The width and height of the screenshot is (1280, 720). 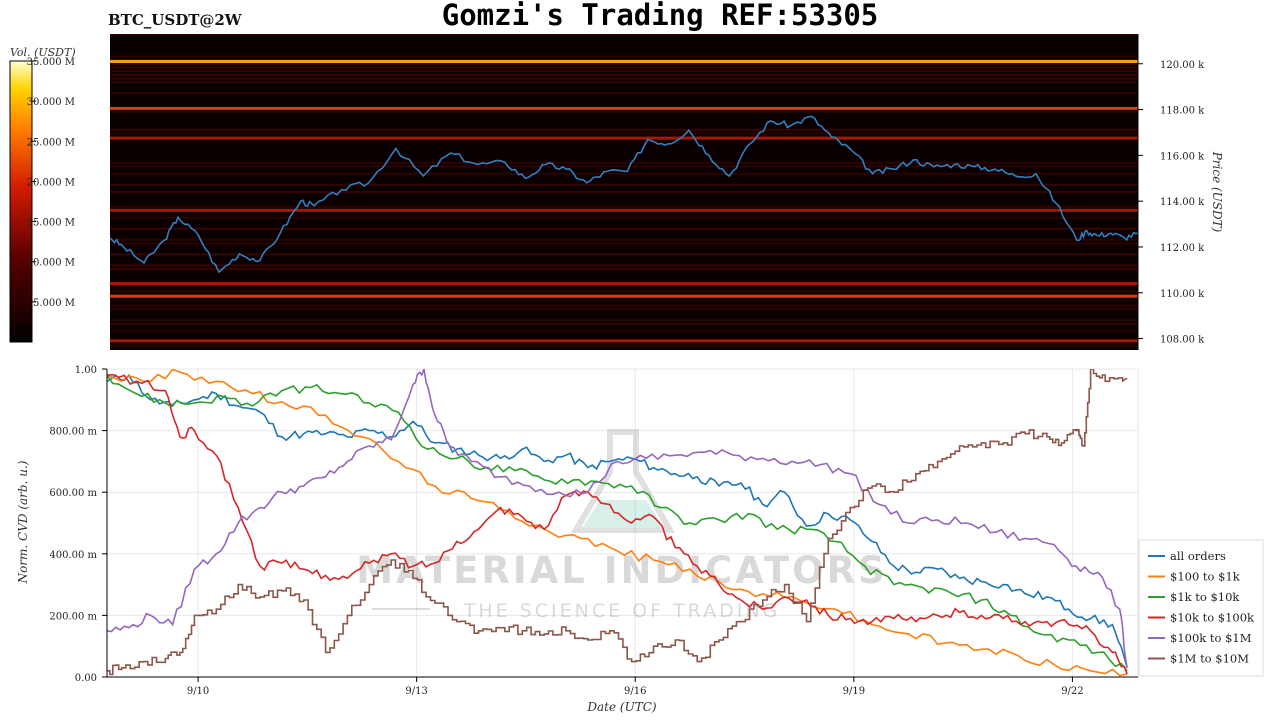 I want to click on legend-label: $10k to $100k, so click(x=1212, y=618).